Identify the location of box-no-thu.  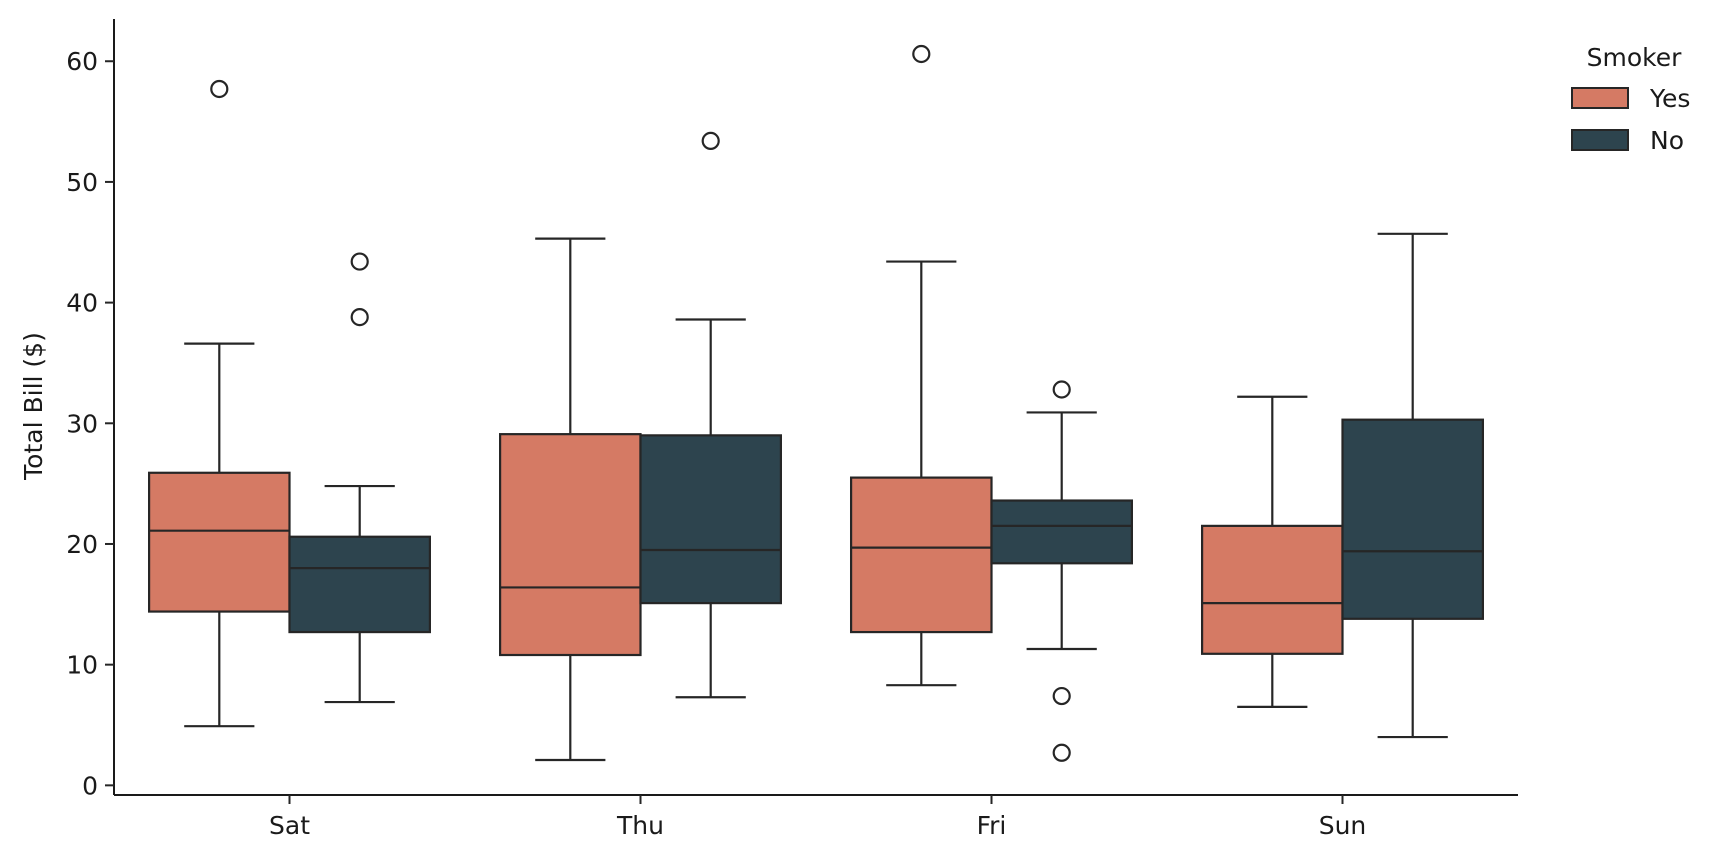
(710, 415).